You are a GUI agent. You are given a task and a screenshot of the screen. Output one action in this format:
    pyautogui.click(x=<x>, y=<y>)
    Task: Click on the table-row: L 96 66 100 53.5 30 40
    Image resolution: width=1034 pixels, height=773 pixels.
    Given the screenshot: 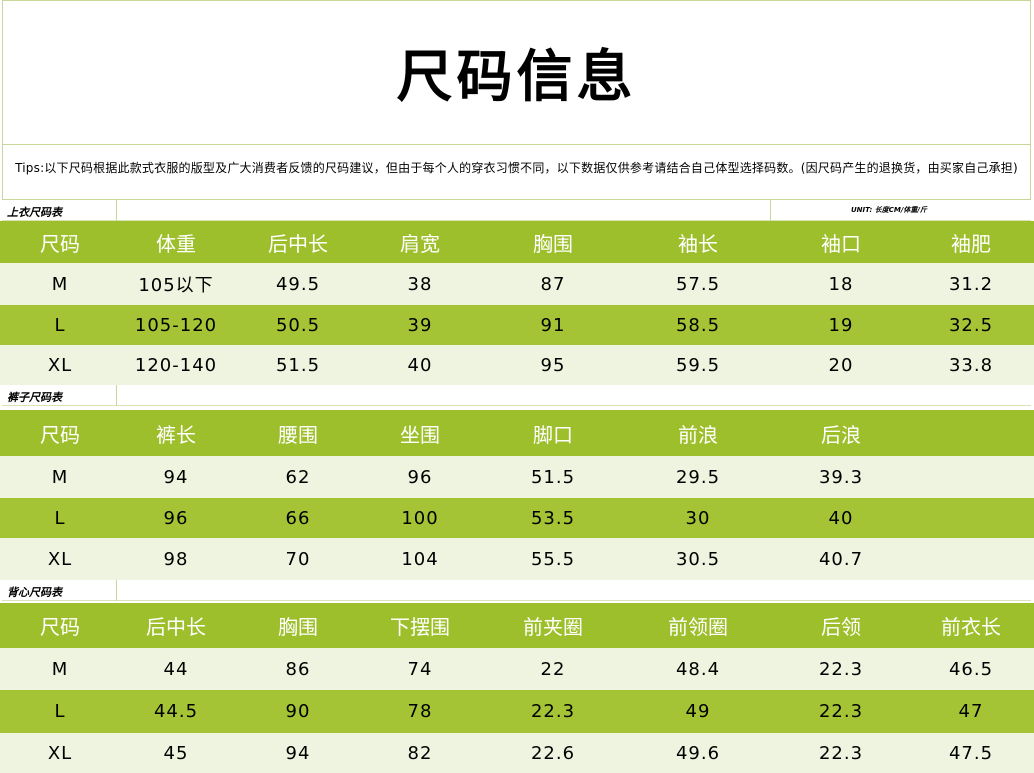 What is the action you would take?
    pyautogui.click(x=517, y=518)
    